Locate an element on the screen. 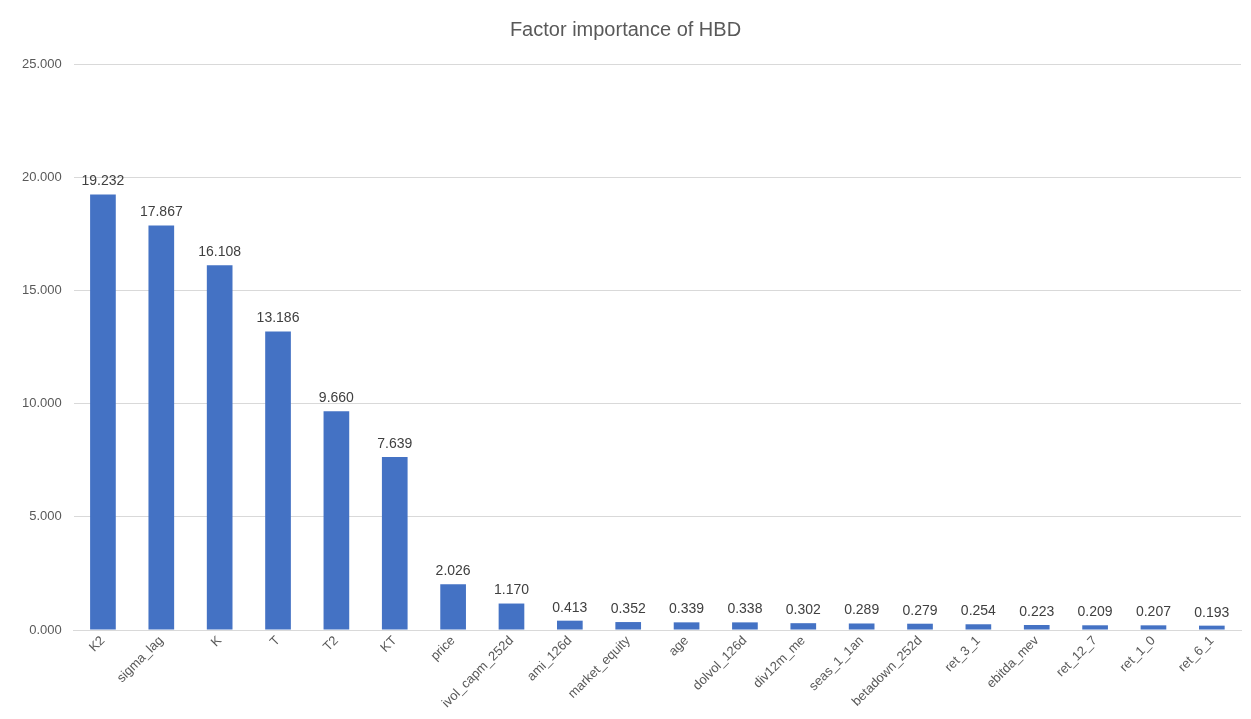  y-tick-label: 10.000 is located at coordinates (42, 403).